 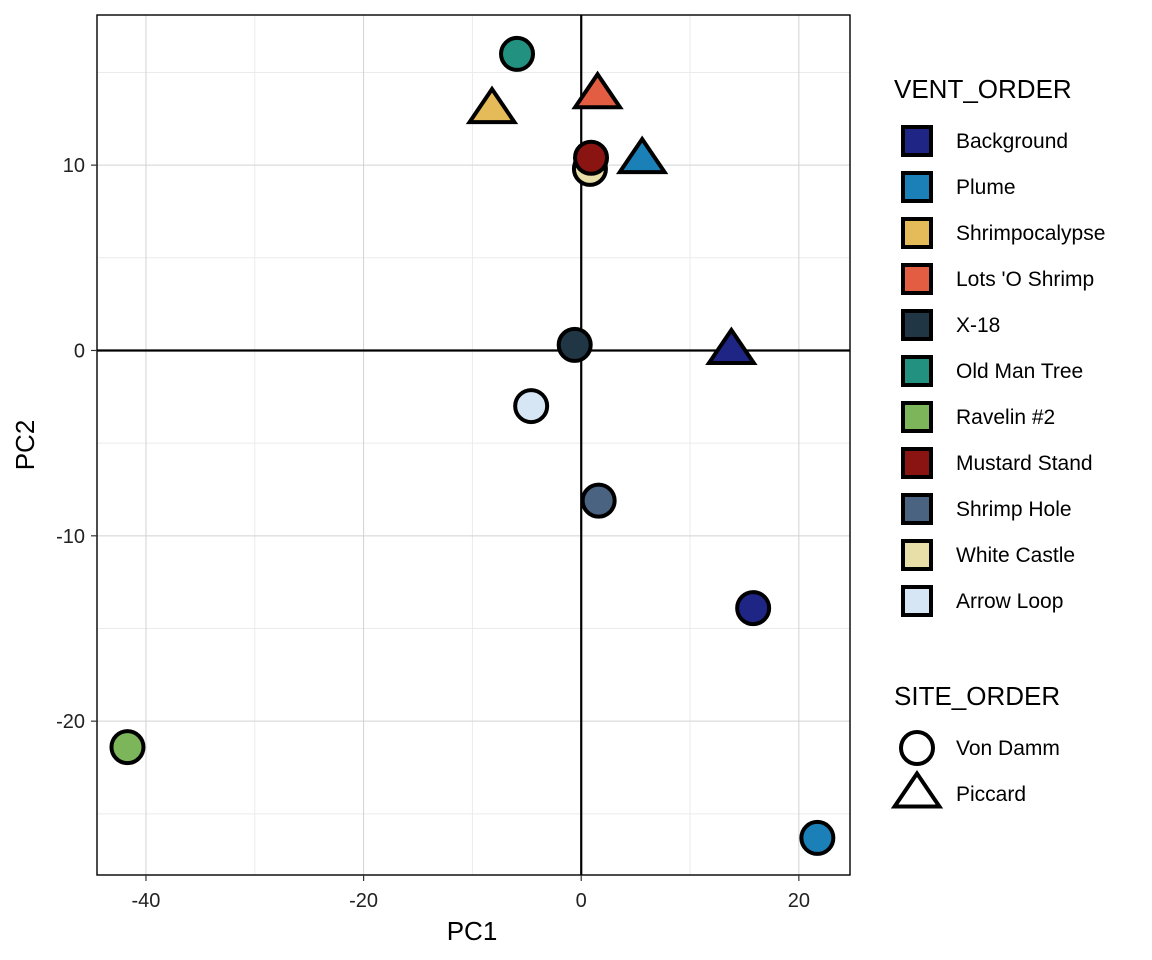 I want to click on y-tick-label: -10, so click(x=70, y=537).